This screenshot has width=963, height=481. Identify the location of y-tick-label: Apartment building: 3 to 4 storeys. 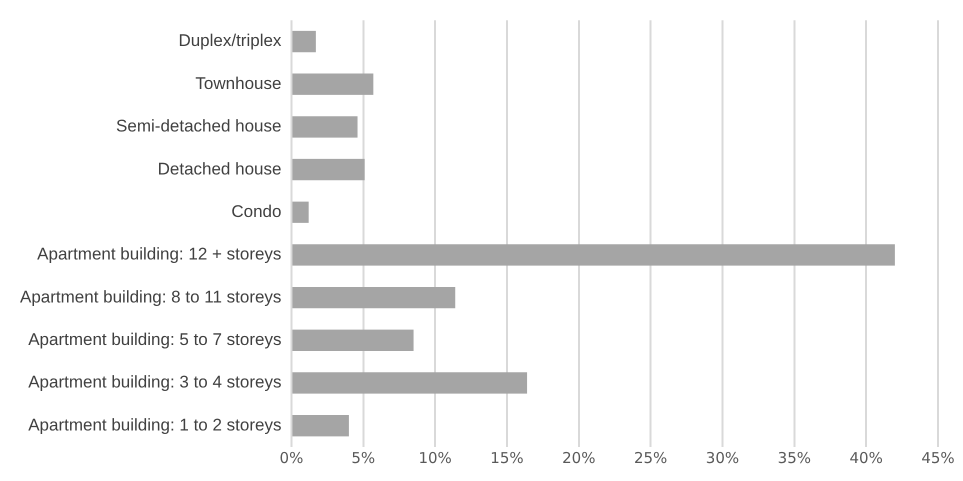
(155, 382).